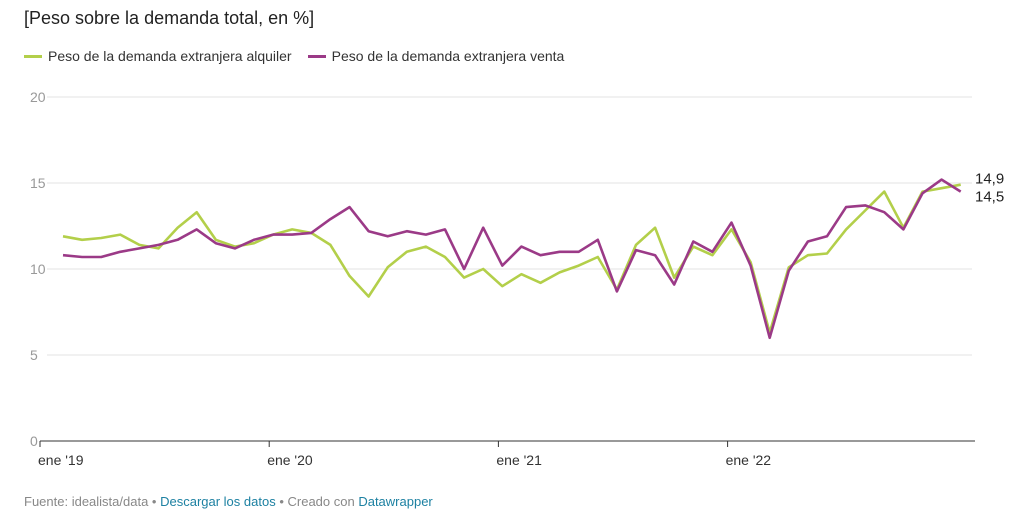 The width and height of the screenshot is (1024, 520). Describe the element at coordinates (395, 501) in the screenshot. I see `datawrapper-link: Datawrapper` at that location.